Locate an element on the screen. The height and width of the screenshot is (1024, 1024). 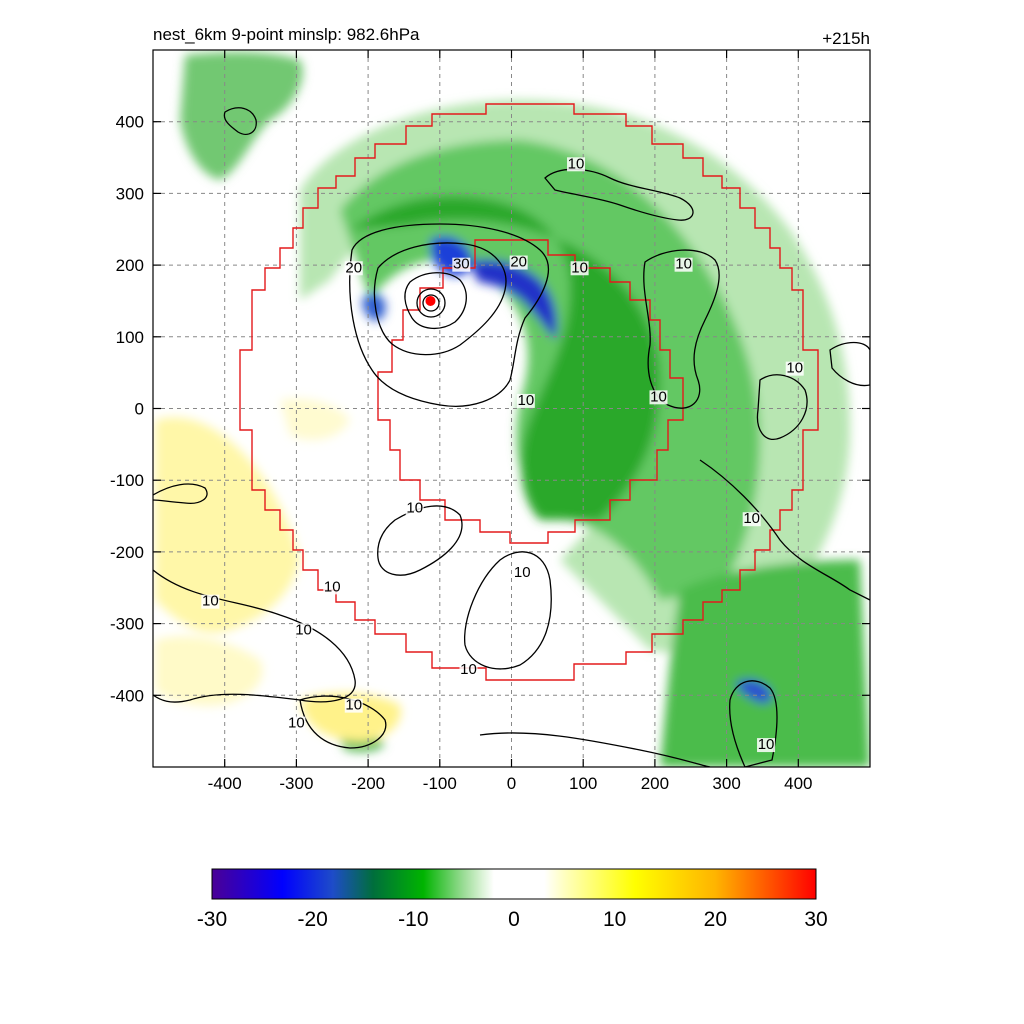
contour-30-storm is located at coordinates (435, 300).